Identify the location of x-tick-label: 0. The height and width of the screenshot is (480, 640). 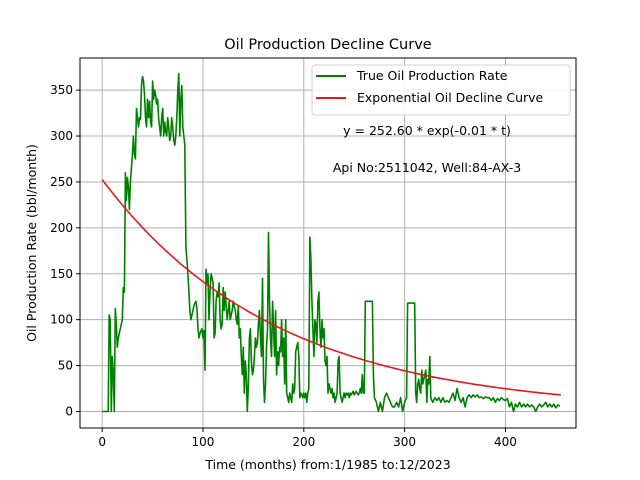
(102, 442).